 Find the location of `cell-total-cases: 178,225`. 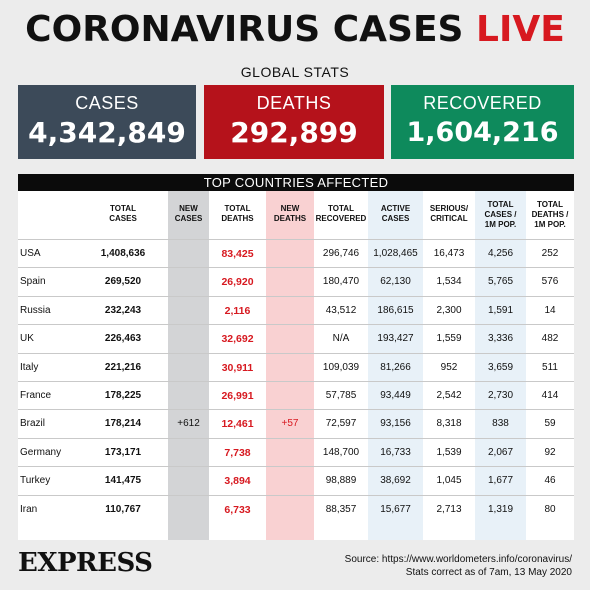

cell-total-cases: 178,225 is located at coordinates (123, 395).